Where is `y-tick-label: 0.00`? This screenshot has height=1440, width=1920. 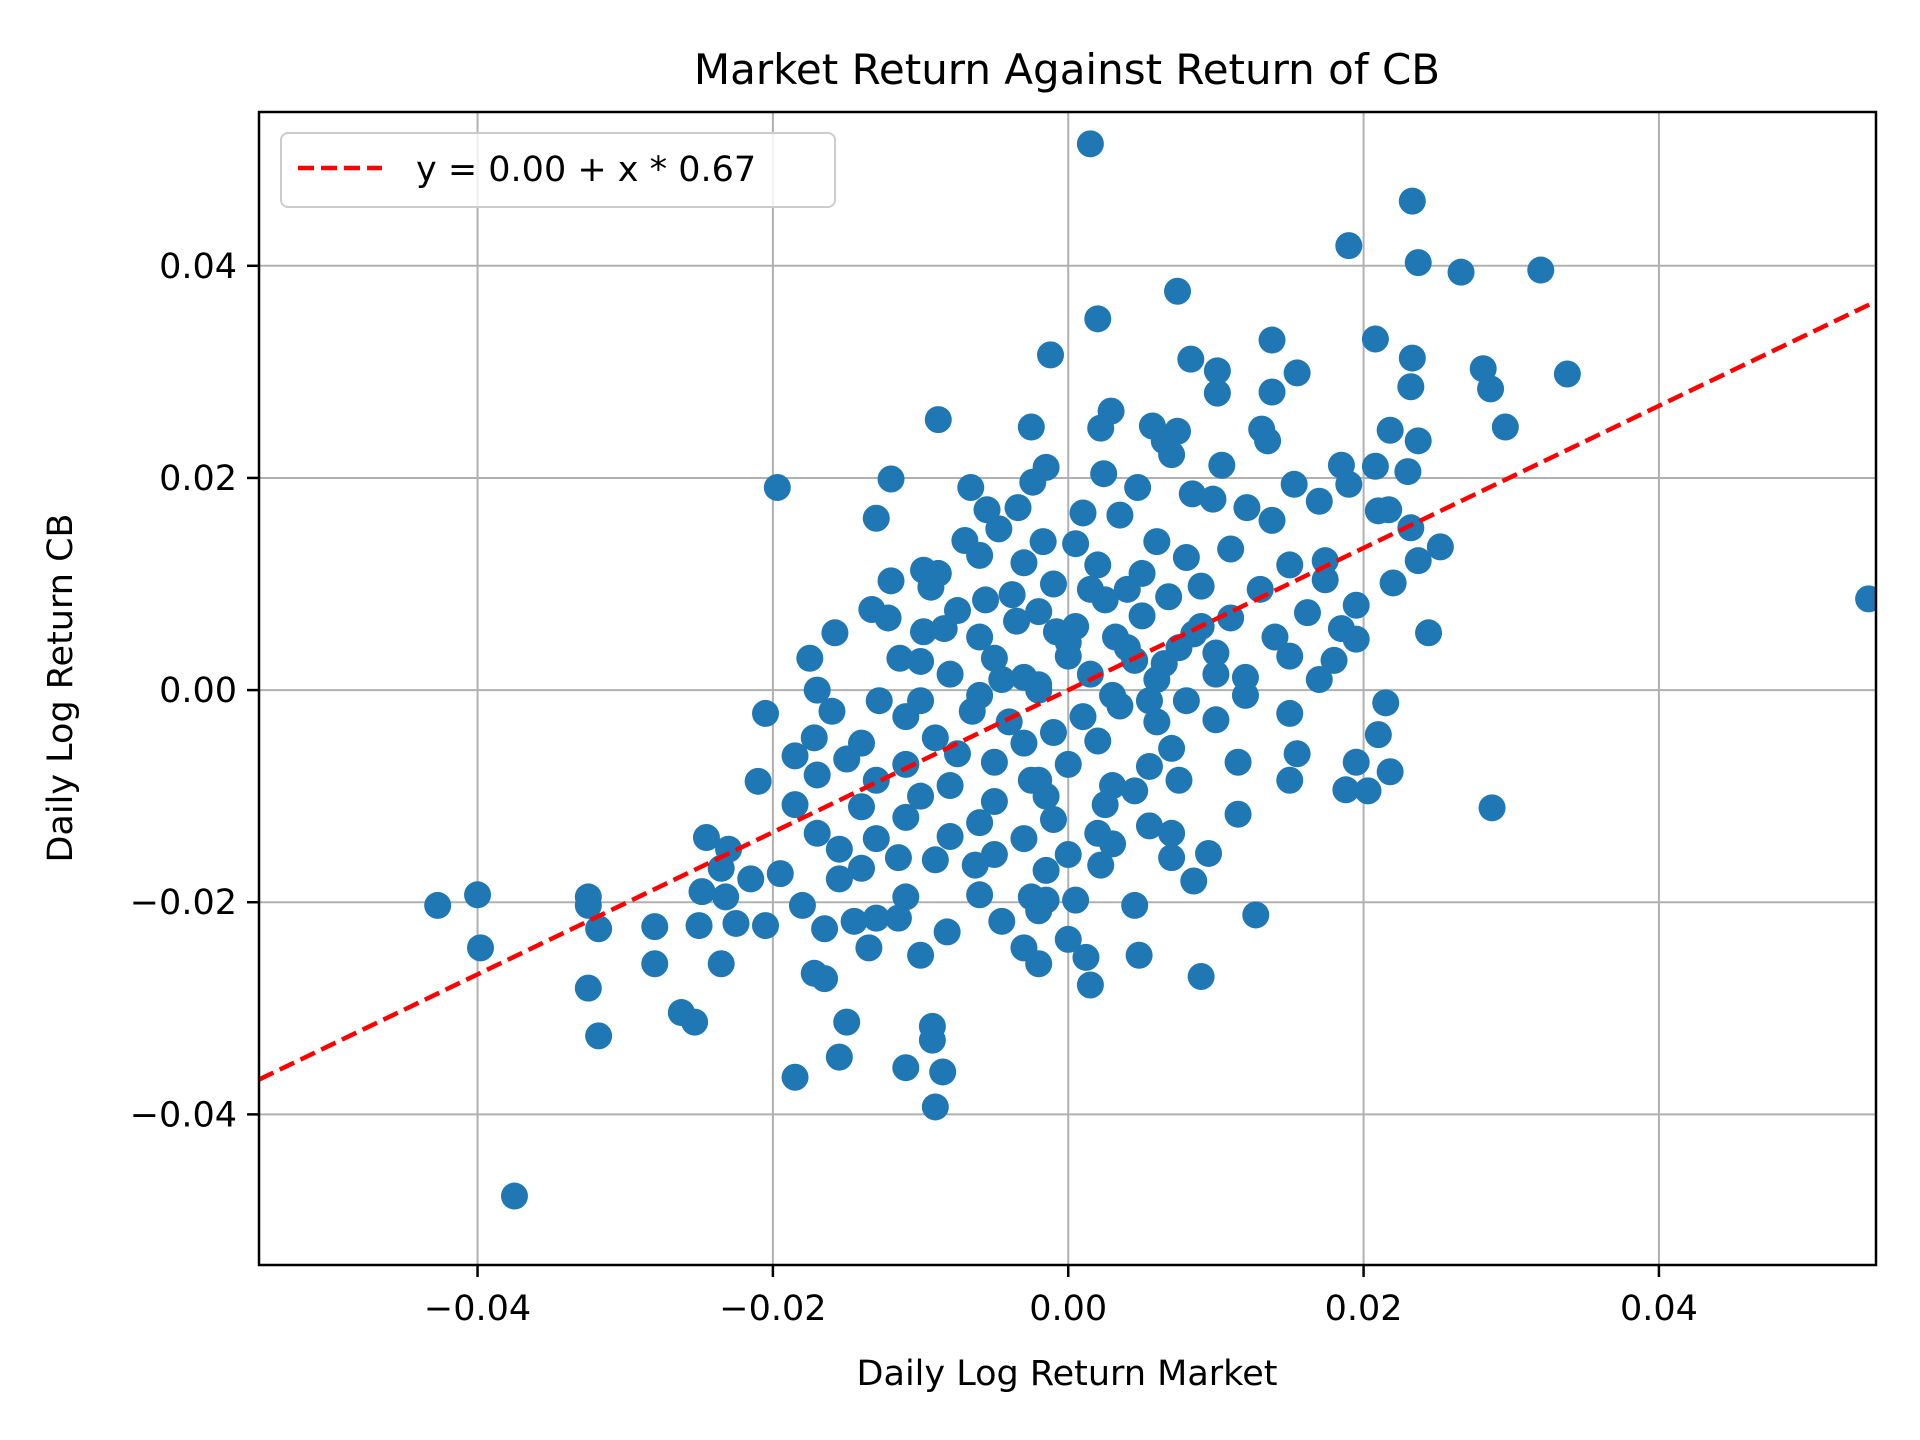
y-tick-label: 0.00 is located at coordinates (198, 691).